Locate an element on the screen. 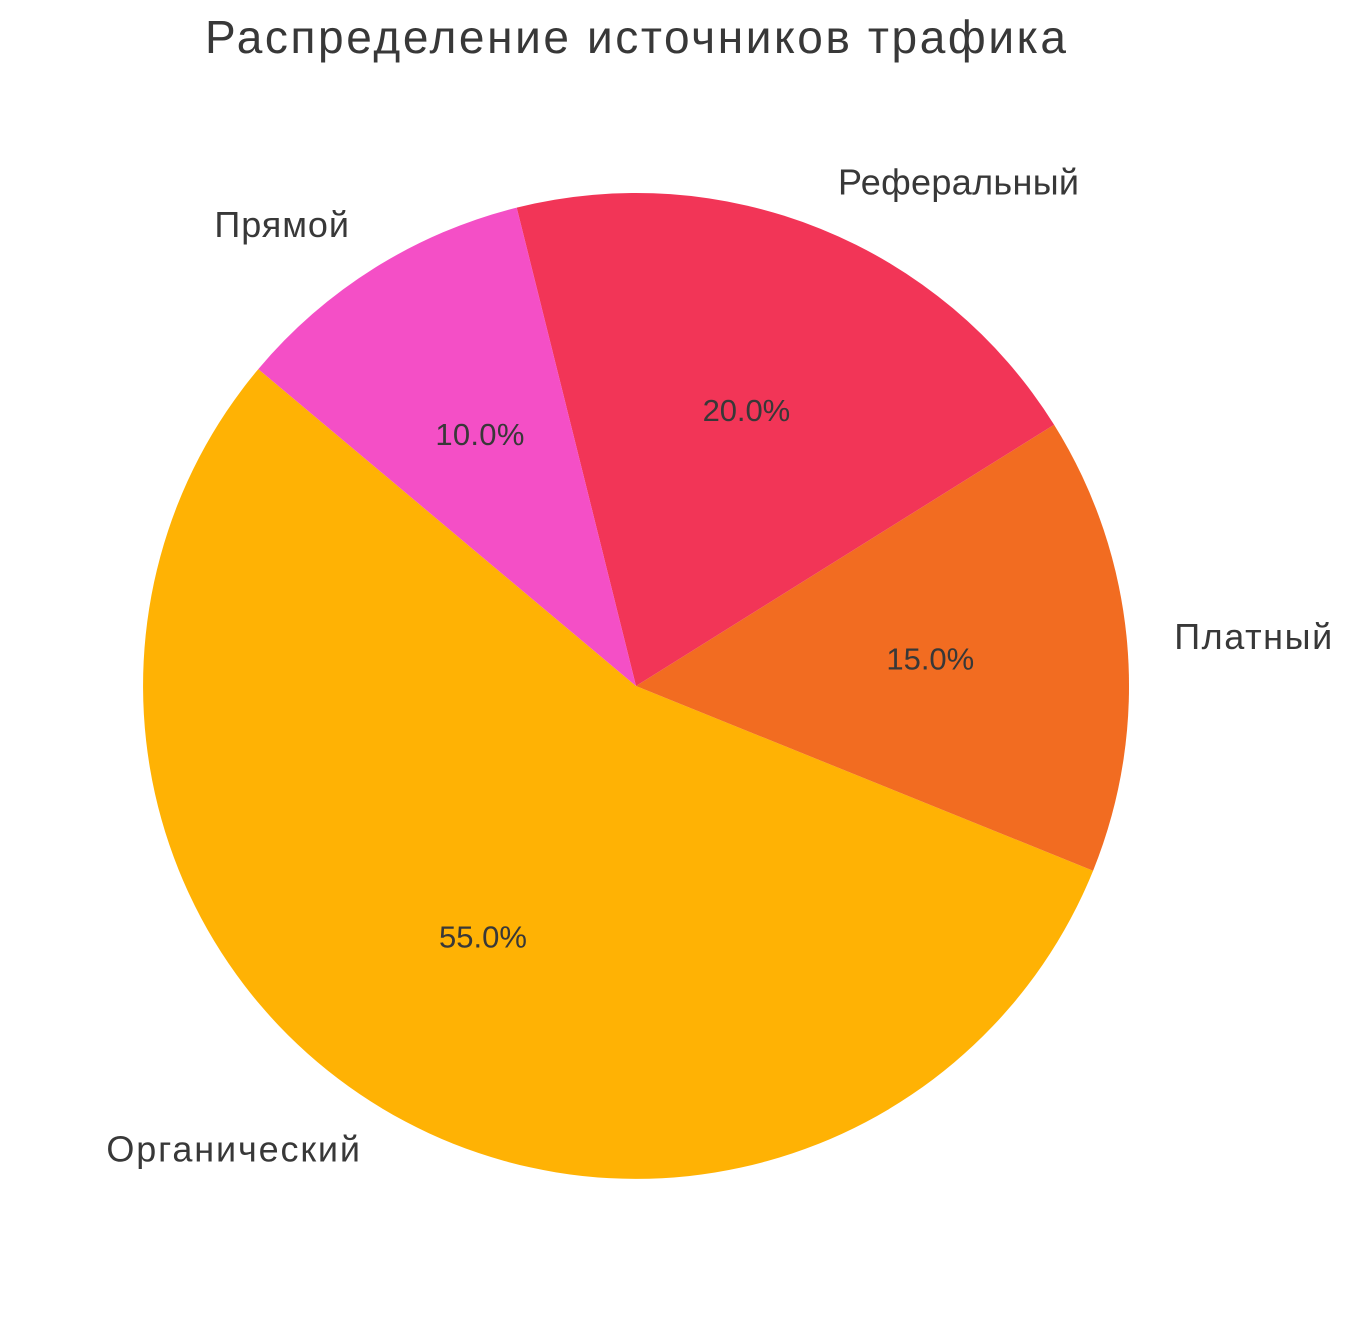 The image size is (1352, 1322). svg-text: 20.0% is located at coordinates (747, 410).